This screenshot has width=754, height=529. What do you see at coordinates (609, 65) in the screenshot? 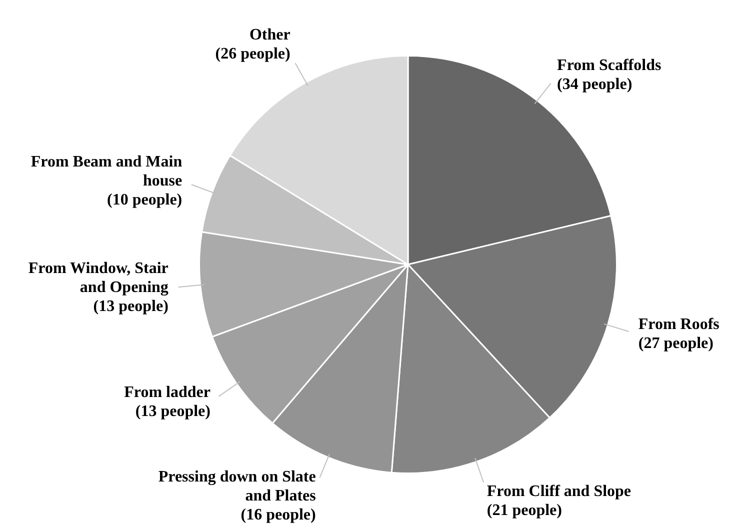
I see `slice-label: From Scaffolds` at bounding box center [609, 65].